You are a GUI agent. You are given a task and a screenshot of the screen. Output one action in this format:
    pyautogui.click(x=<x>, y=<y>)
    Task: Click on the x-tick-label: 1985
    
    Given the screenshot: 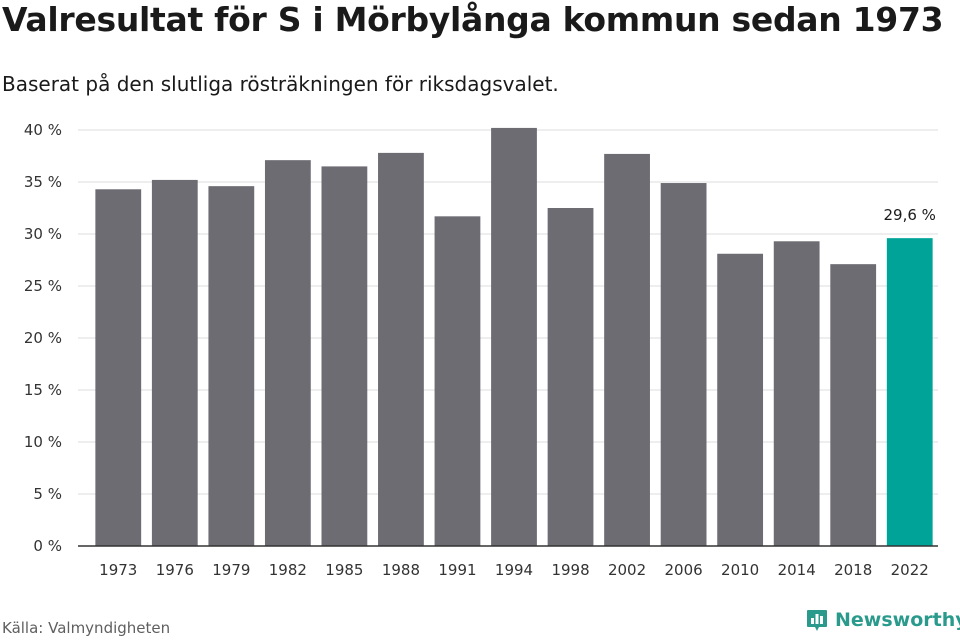 What is the action you would take?
    pyautogui.click(x=344, y=570)
    